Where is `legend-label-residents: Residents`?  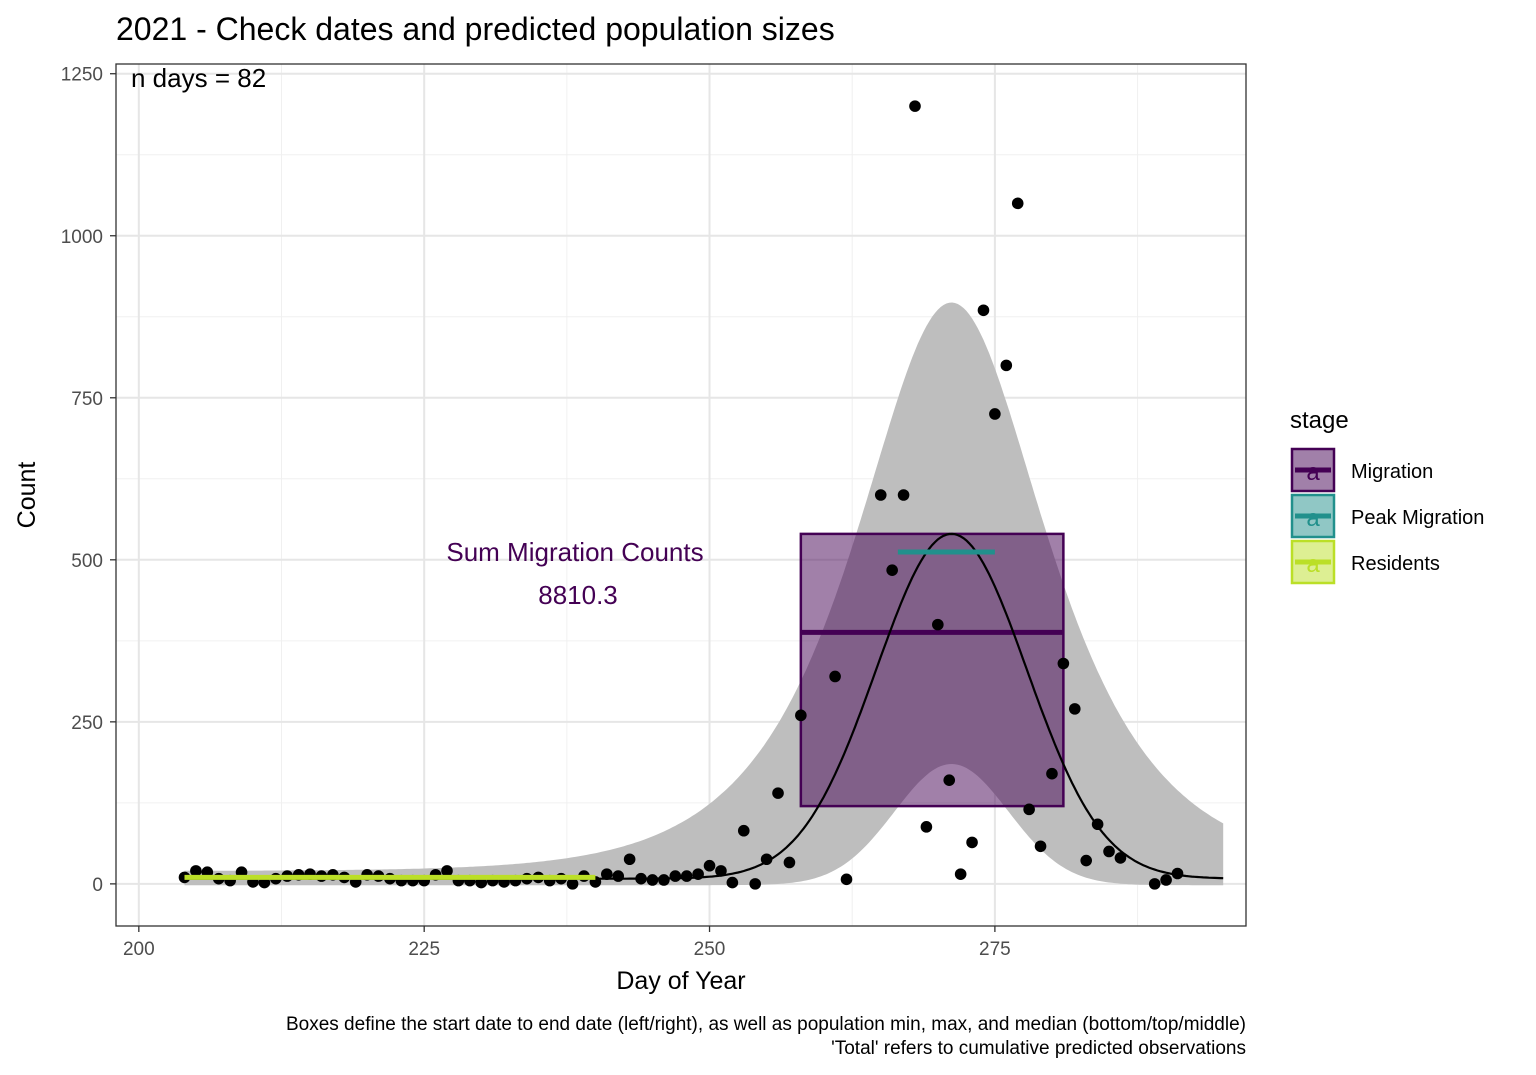
legend-label-residents: Residents is located at coordinates (1395, 564).